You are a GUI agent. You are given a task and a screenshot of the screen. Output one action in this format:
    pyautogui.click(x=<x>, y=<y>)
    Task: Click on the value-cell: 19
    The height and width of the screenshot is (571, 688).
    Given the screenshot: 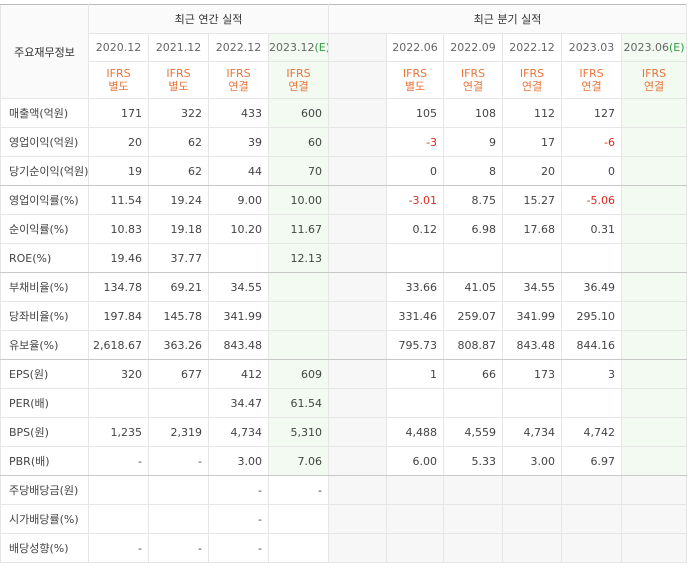 What is the action you would take?
    pyautogui.click(x=118, y=171)
    